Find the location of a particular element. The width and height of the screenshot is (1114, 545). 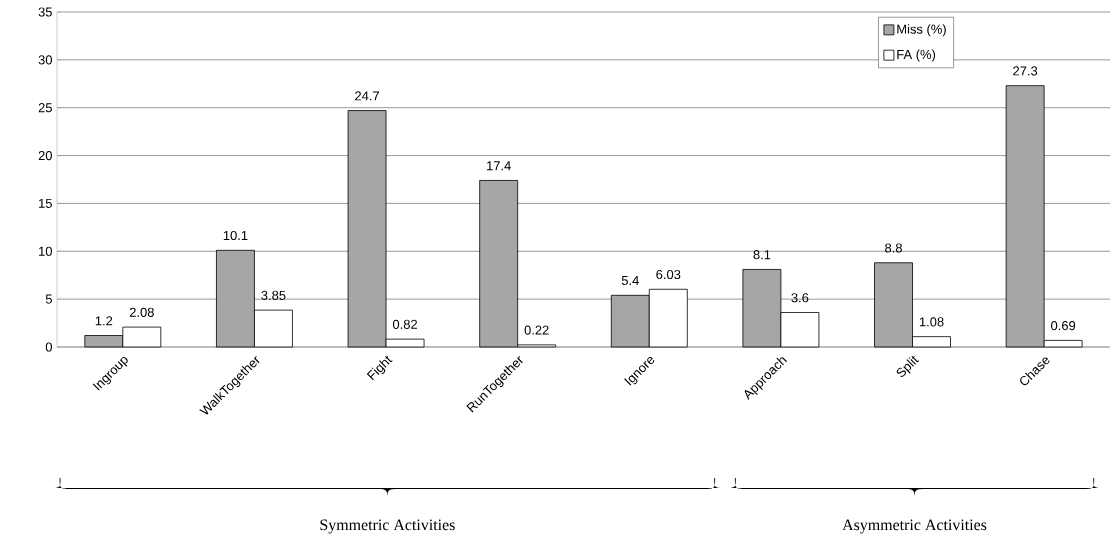

y-tick-label: 10 is located at coordinates (45, 251).